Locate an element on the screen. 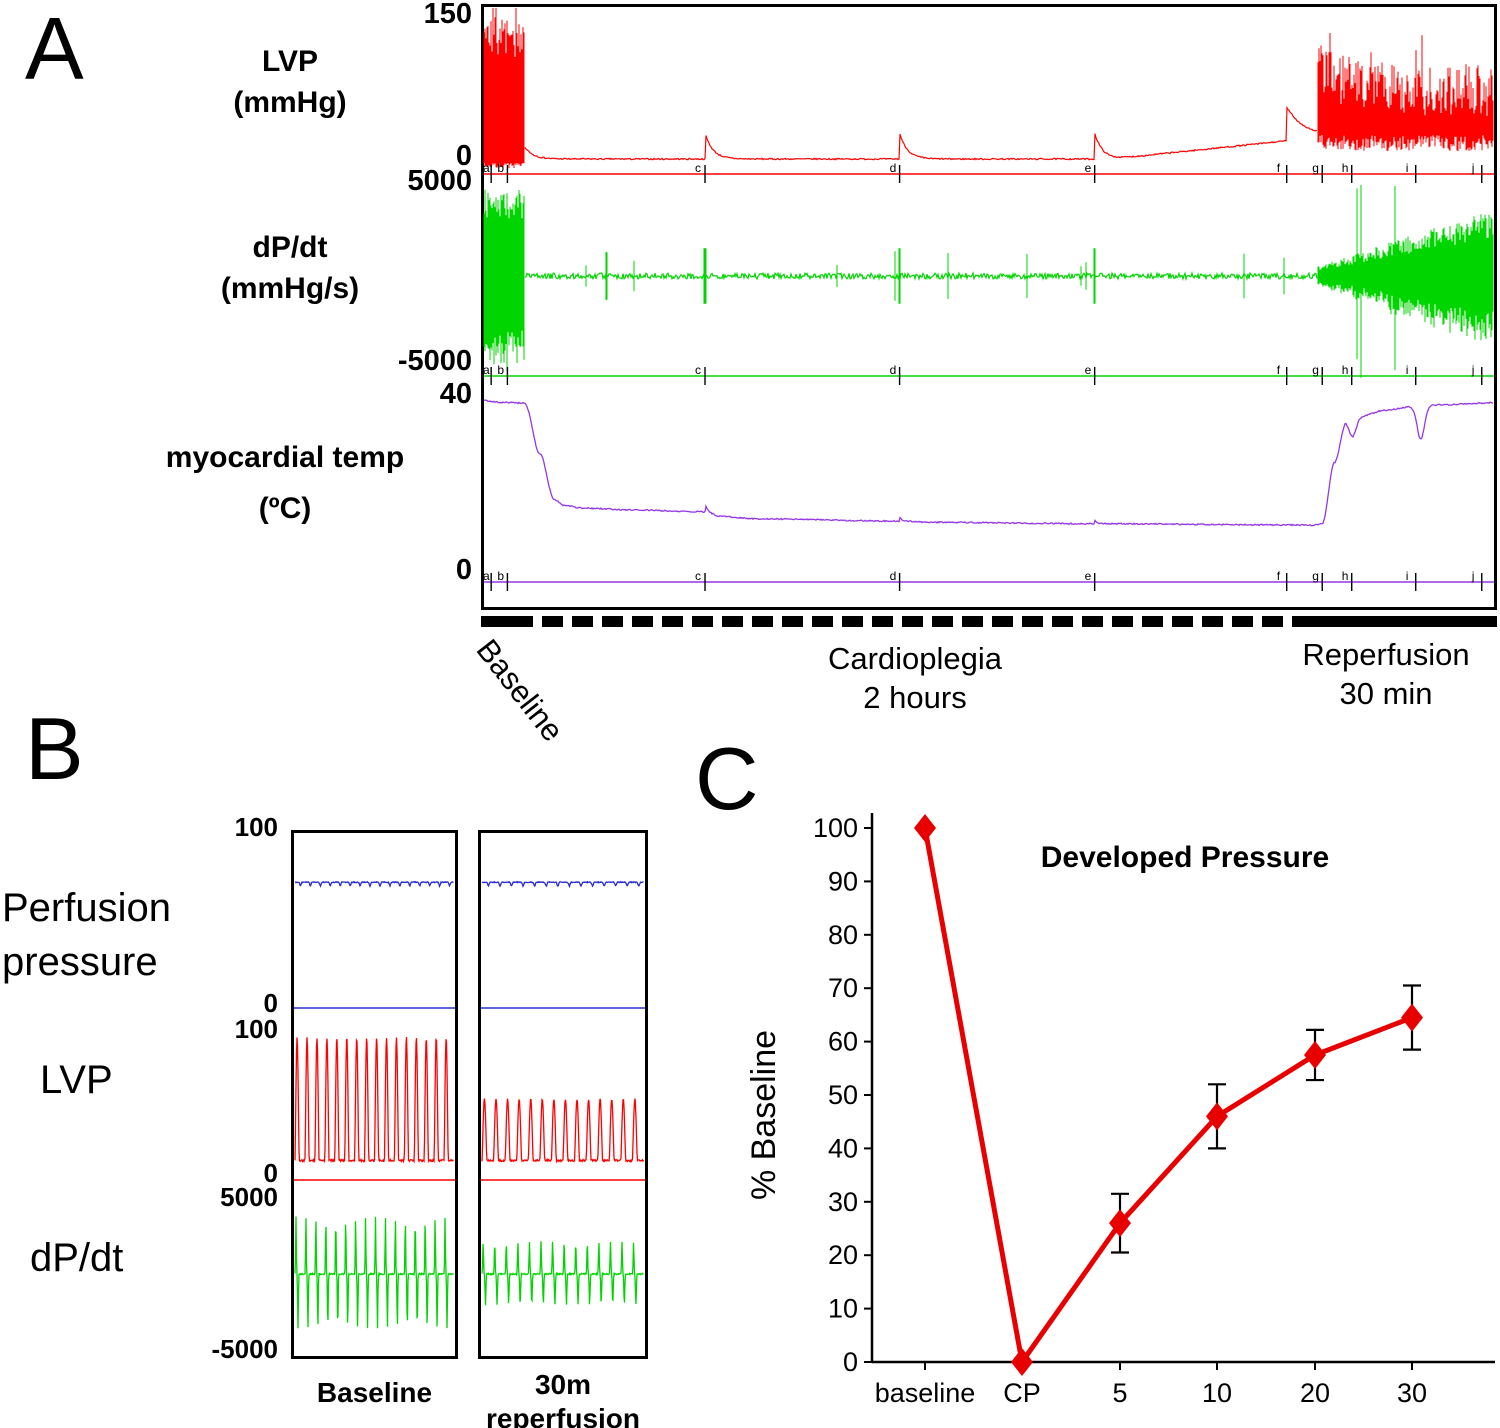  y-tick-label: 0 is located at coordinates (850, 1362).